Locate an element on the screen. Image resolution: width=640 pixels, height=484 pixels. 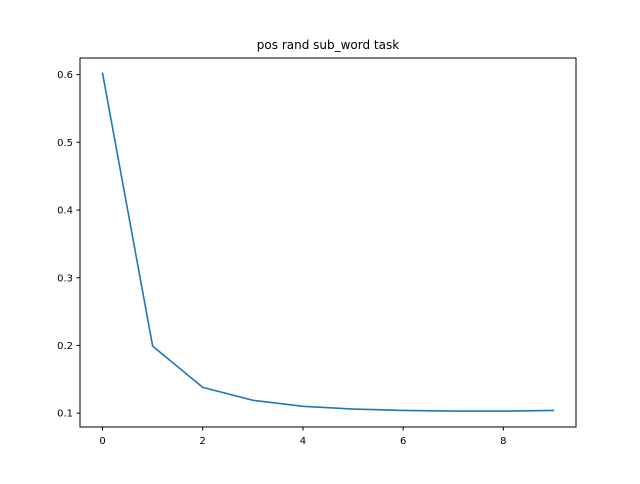
x-axis-ticks: 0 2 4 6 8 is located at coordinates (303, 437).